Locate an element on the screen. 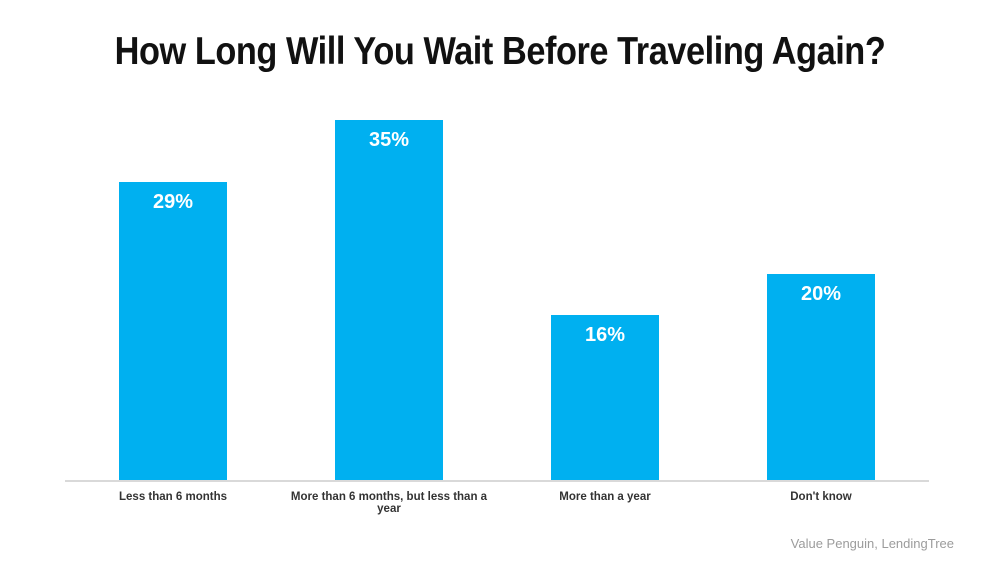 This screenshot has width=1000, height=563. bar-column: 29% is located at coordinates (173, 331).